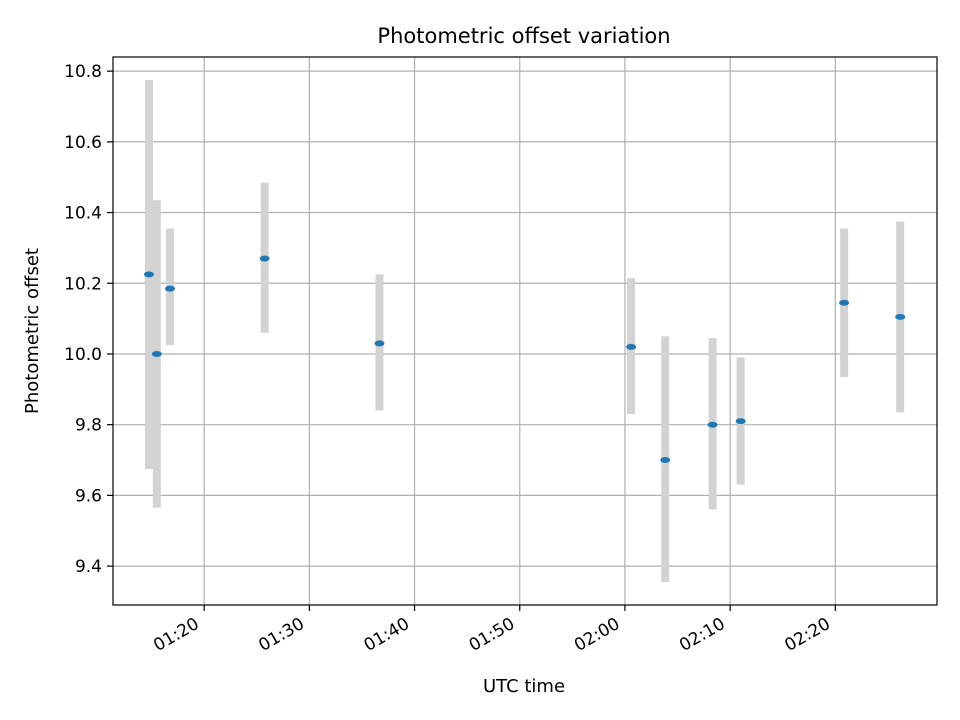 The image size is (960, 720). I want to click on y-tick-label: 10.4, so click(83, 214).